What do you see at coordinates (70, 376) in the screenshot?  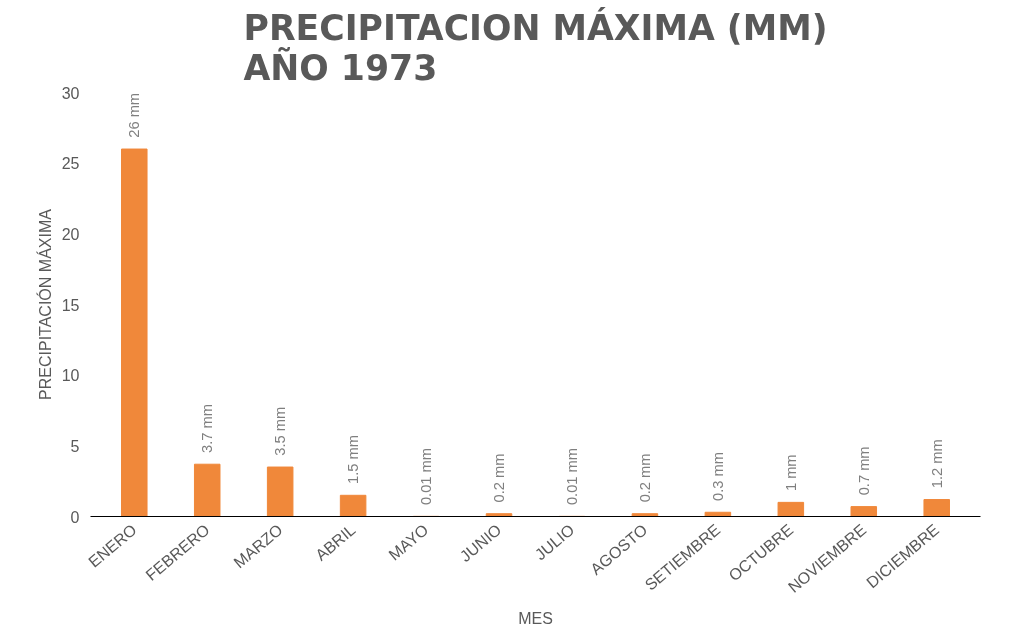 I see `y-tick-label: 10` at bounding box center [70, 376].